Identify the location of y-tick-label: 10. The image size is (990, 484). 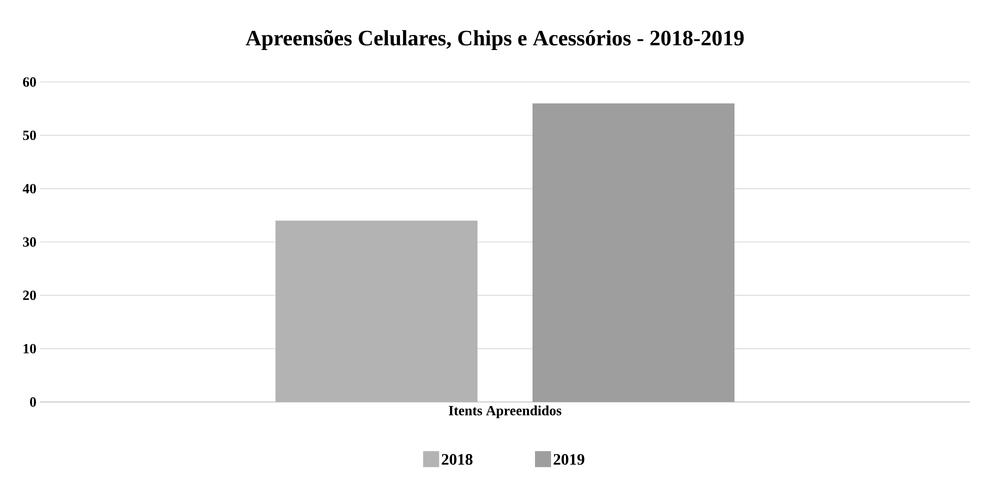
(30, 349).